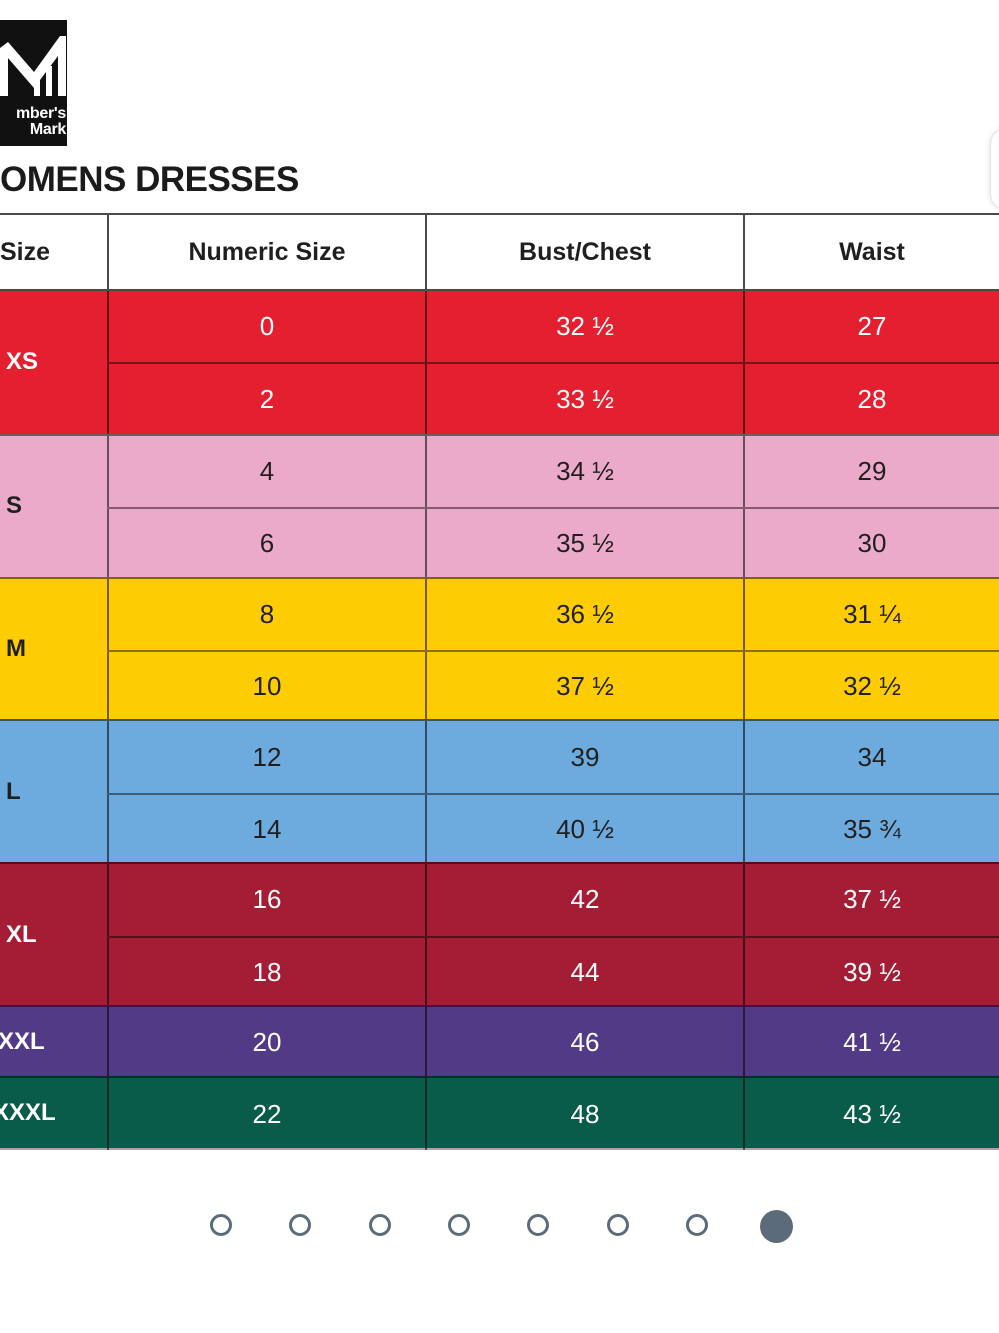  Describe the element at coordinates (584, 900) in the screenshot. I see `bust-chest-cell: 42` at that location.